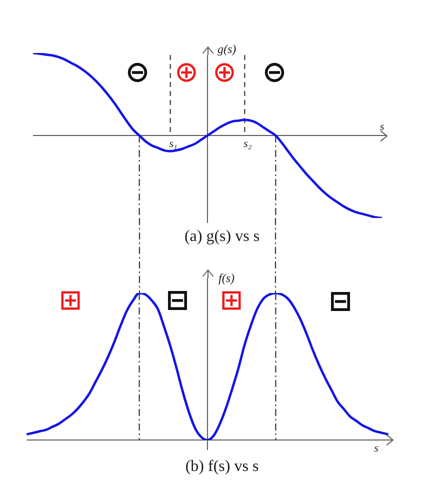 Image resolution: width=436 pixels, height=504 pixels. I want to click on text: (a) g(s) vs s, so click(222, 237).